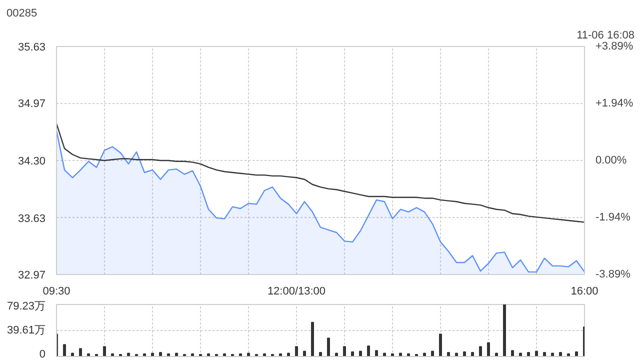 Image resolution: width=640 pixels, height=360 pixels. Describe the element at coordinates (26, 330) in the screenshot. I see `y-tick-label: 39.61万` at that location.